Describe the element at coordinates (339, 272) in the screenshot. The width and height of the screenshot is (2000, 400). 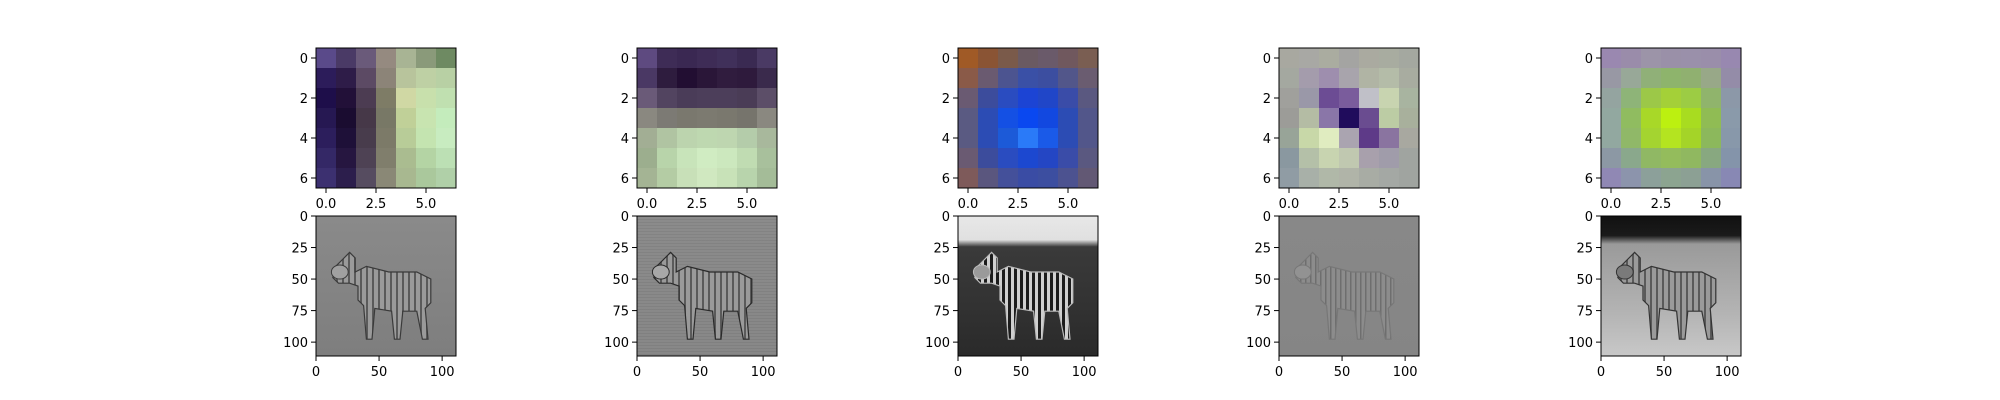
I see `zebra-head` at that location.